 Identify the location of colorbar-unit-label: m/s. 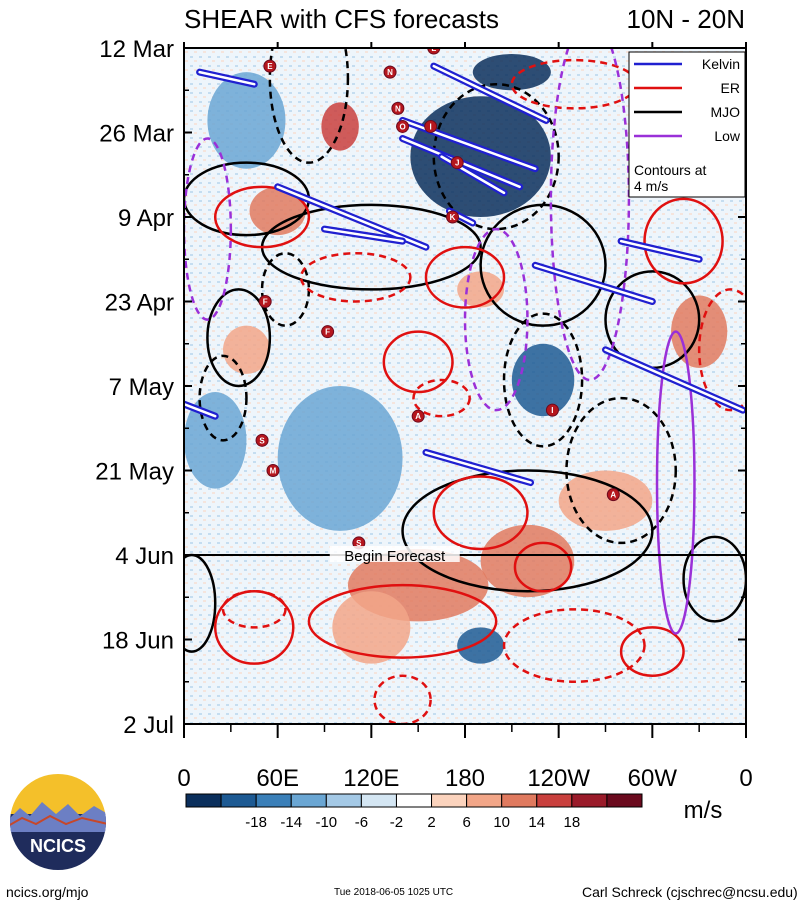
(703, 810).